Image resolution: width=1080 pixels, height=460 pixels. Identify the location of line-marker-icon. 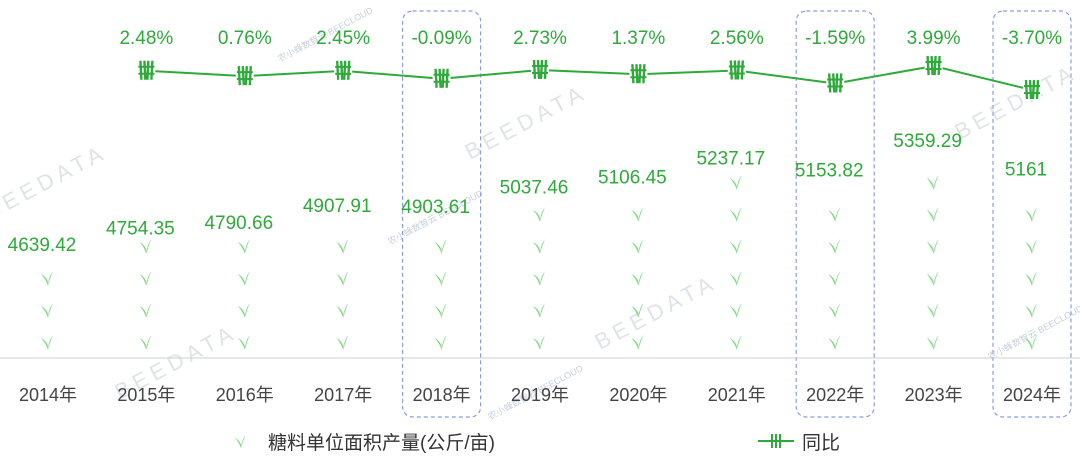
(776, 441).